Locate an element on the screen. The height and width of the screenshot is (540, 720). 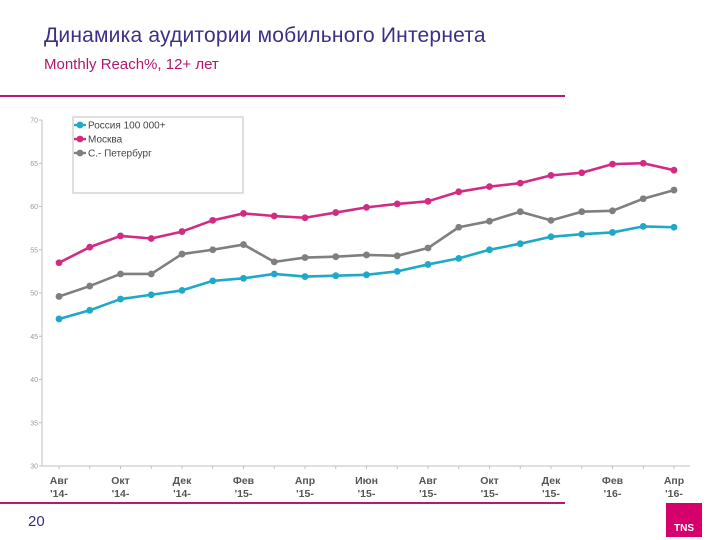
tns-logo: TNS is located at coordinates (684, 520).